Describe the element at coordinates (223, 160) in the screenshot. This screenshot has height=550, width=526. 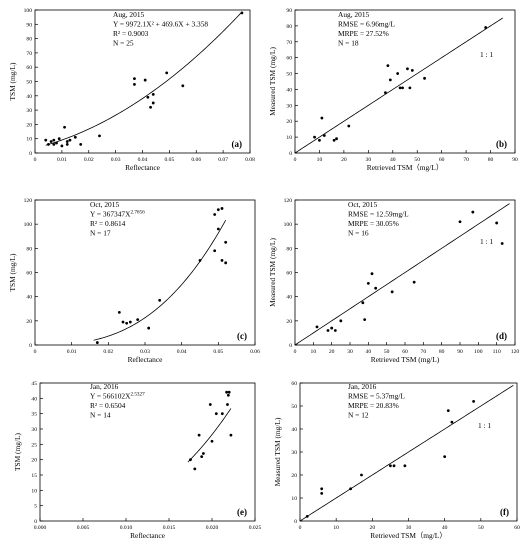
I see `x-tick-label: 0.07` at that location.